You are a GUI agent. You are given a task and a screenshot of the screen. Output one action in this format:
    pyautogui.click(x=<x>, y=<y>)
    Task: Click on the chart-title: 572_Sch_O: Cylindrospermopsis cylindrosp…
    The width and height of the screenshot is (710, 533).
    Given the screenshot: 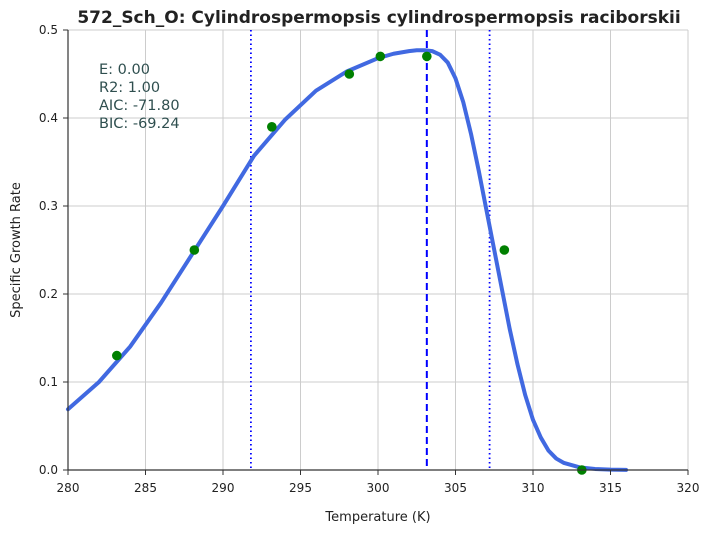 What is the action you would take?
    pyautogui.click(x=378, y=18)
    